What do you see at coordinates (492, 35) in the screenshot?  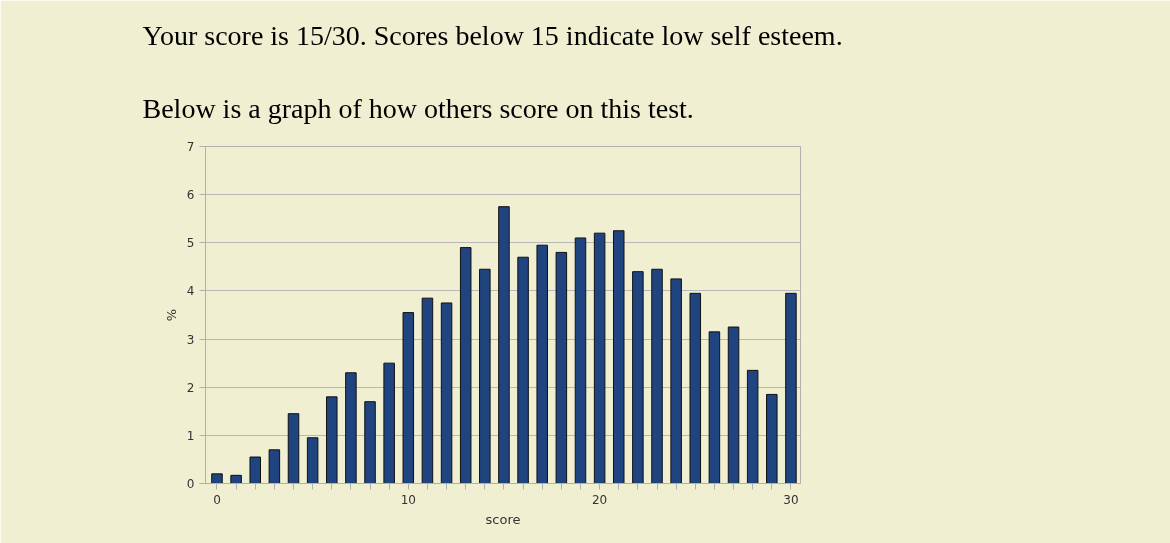 I see `chart-title: Your score is 15/30. Scores below 15 indicate low self esteem.` at bounding box center [492, 35].